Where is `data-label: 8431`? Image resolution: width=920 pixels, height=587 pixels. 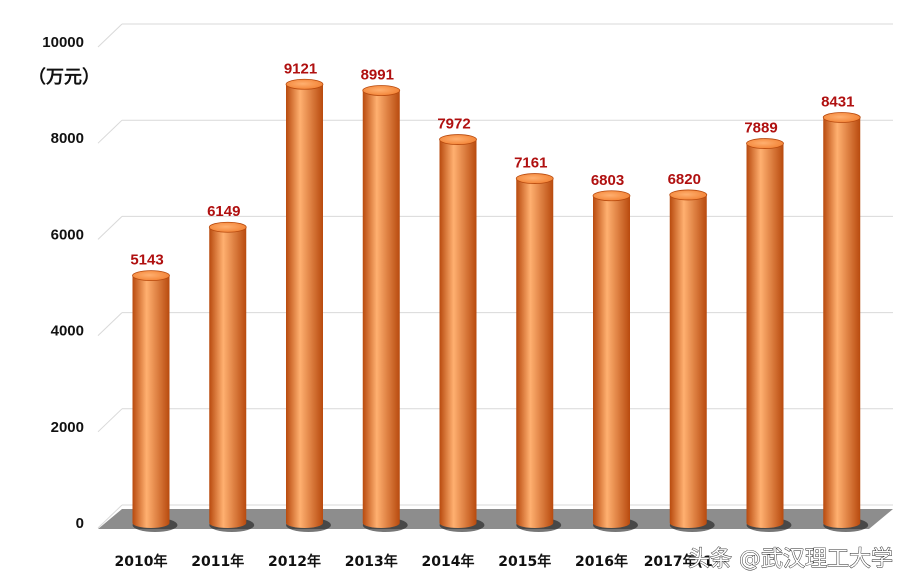 data-label: 8431 is located at coordinates (837, 101).